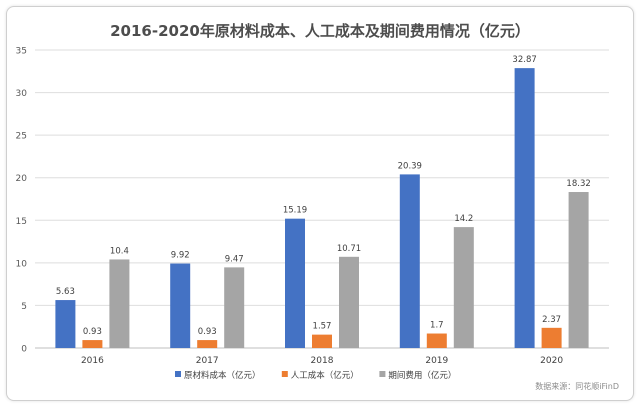 Image resolution: width=640 pixels, height=407 pixels. I want to click on y-tick-label: 25, so click(21, 137).